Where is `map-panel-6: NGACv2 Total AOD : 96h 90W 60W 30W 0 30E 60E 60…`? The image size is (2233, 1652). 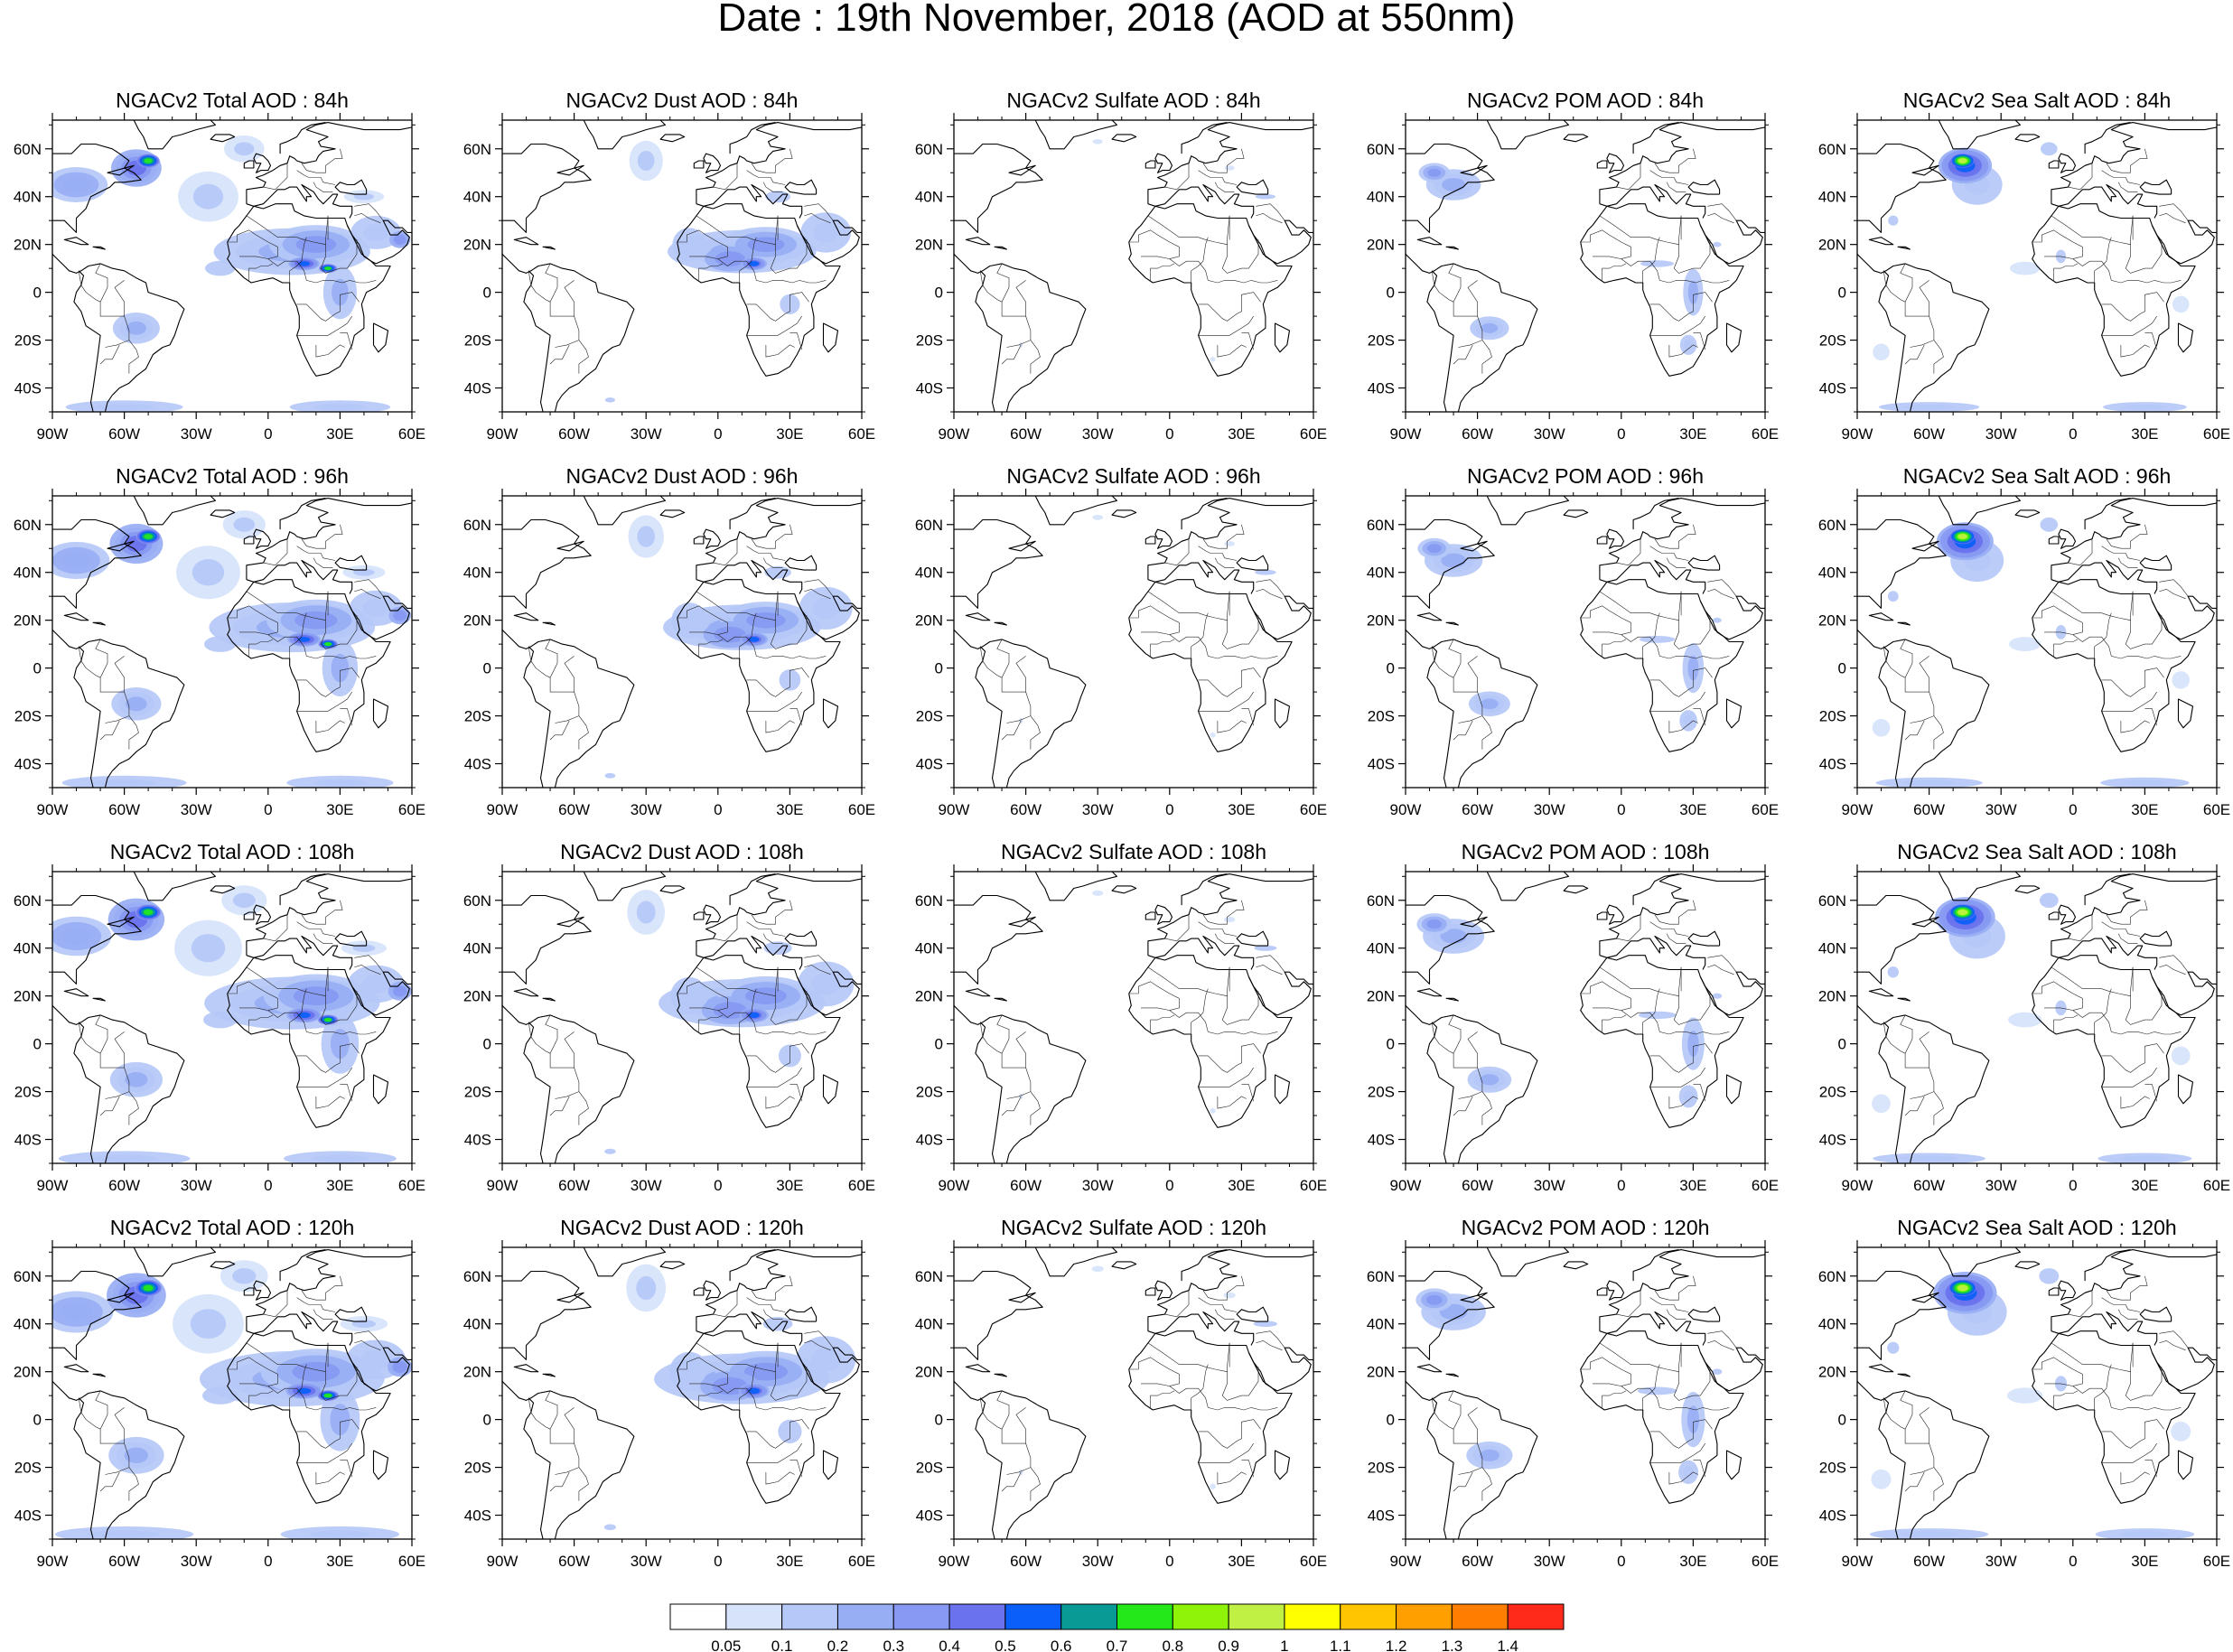 map-panel-6: NGACv2 Total AOD : 96h 90W 60W 30W 0 30E 60E 60… is located at coordinates (219, 641).